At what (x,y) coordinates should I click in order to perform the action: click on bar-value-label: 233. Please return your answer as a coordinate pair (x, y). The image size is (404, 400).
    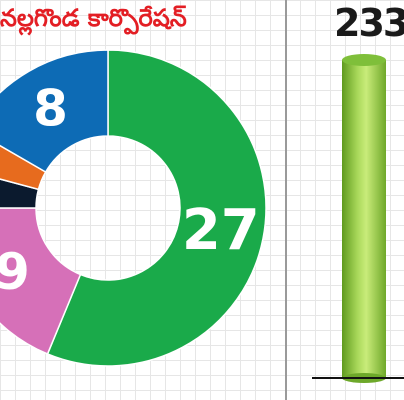
    Looking at the image, I should click on (369, 23).